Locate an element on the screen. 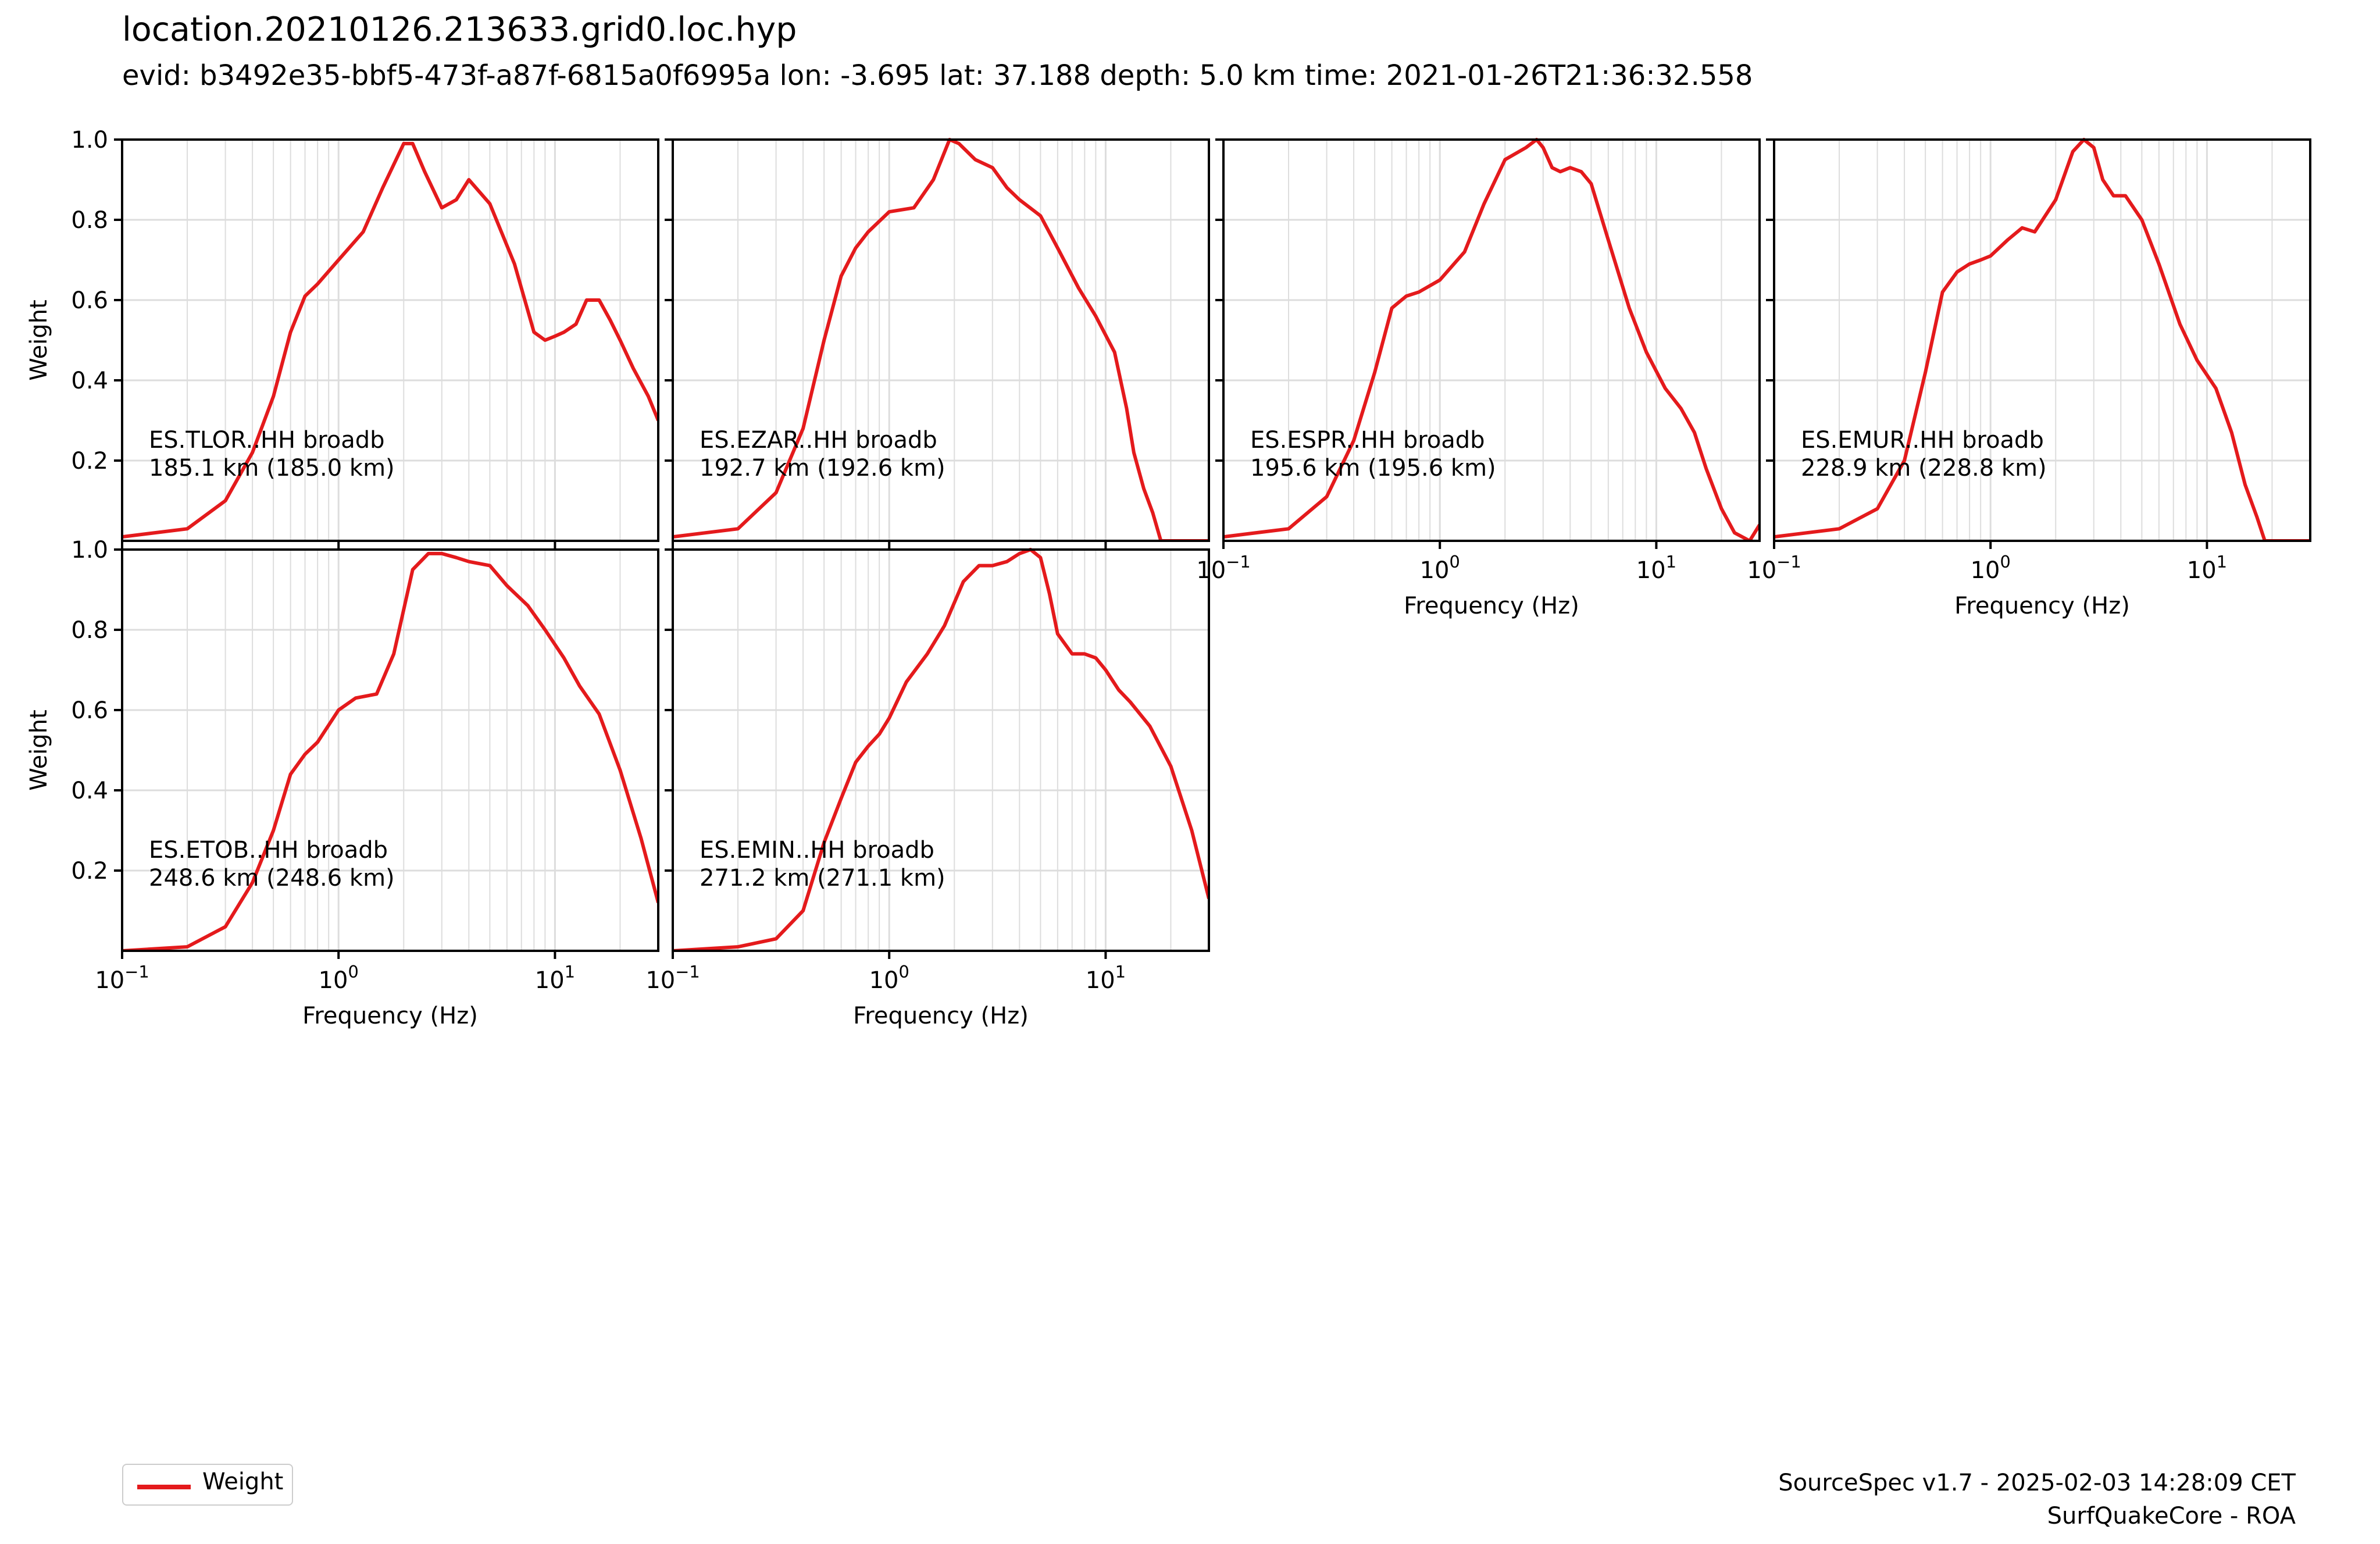 Image resolution: width=2380 pixels, height=1544 pixels. station-annotation-name: ES.TLOR..HH broadb is located at coordinates (267, 440).